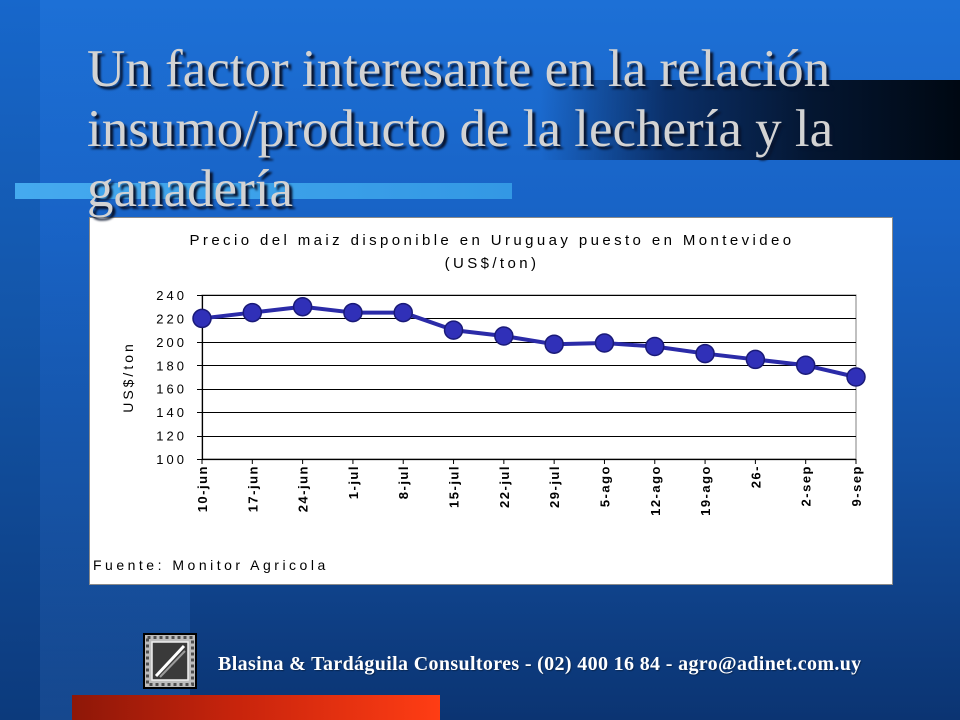  What do you see at coordinates (171, 365) in the screenshot?
I see `y-tick-label: 180` at bounding box center [171, 365].